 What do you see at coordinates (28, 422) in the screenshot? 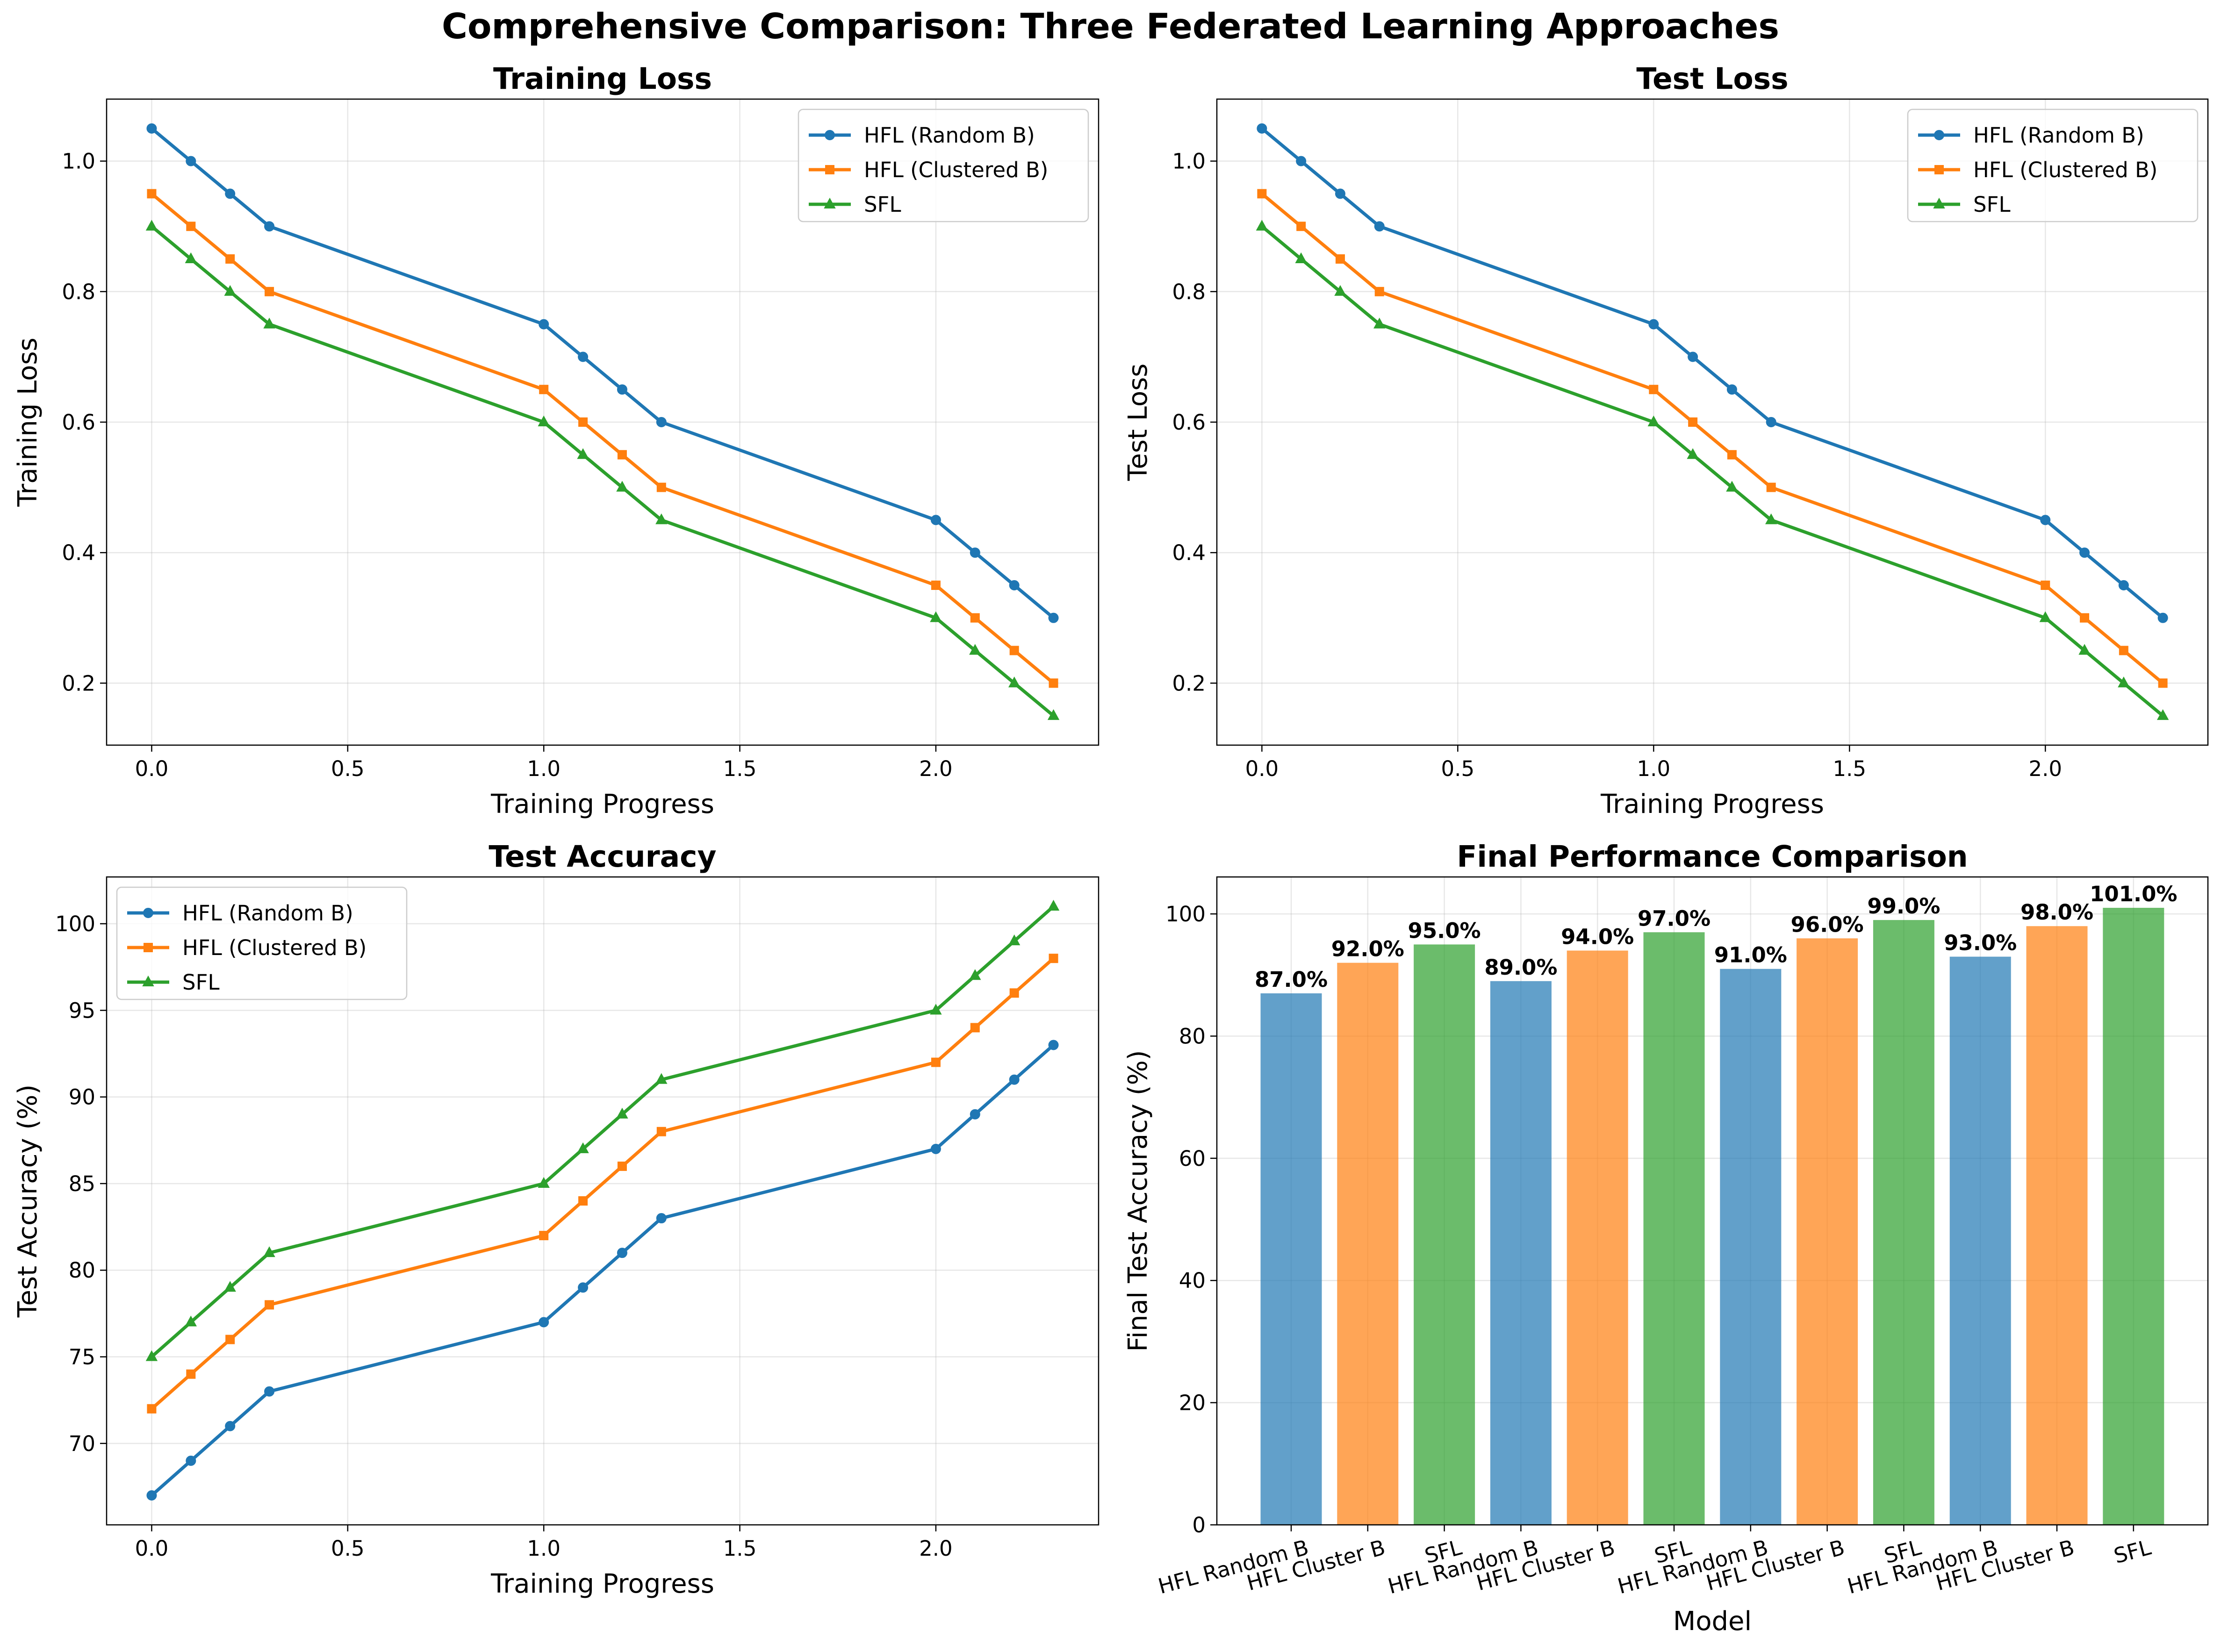
I see `y-axis-label: Training Loss` at bounding box center [28, 422].